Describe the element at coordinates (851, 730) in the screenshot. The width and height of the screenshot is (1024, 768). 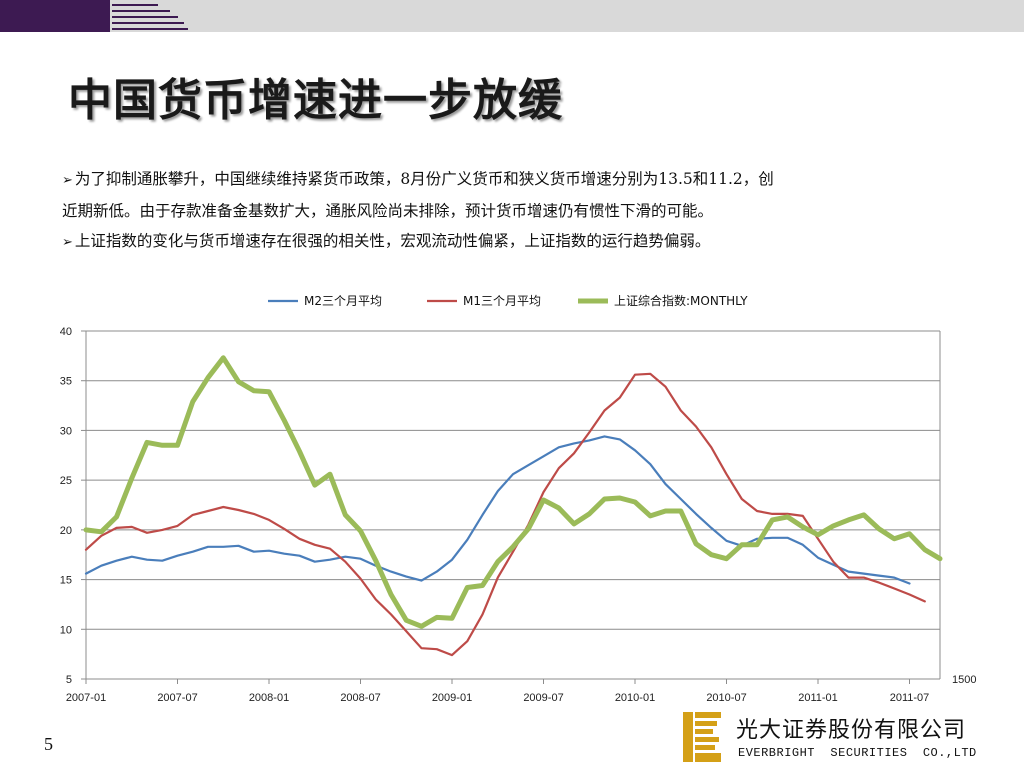
I see `company-name-cn: 光大证券股份有限公司` at that location.